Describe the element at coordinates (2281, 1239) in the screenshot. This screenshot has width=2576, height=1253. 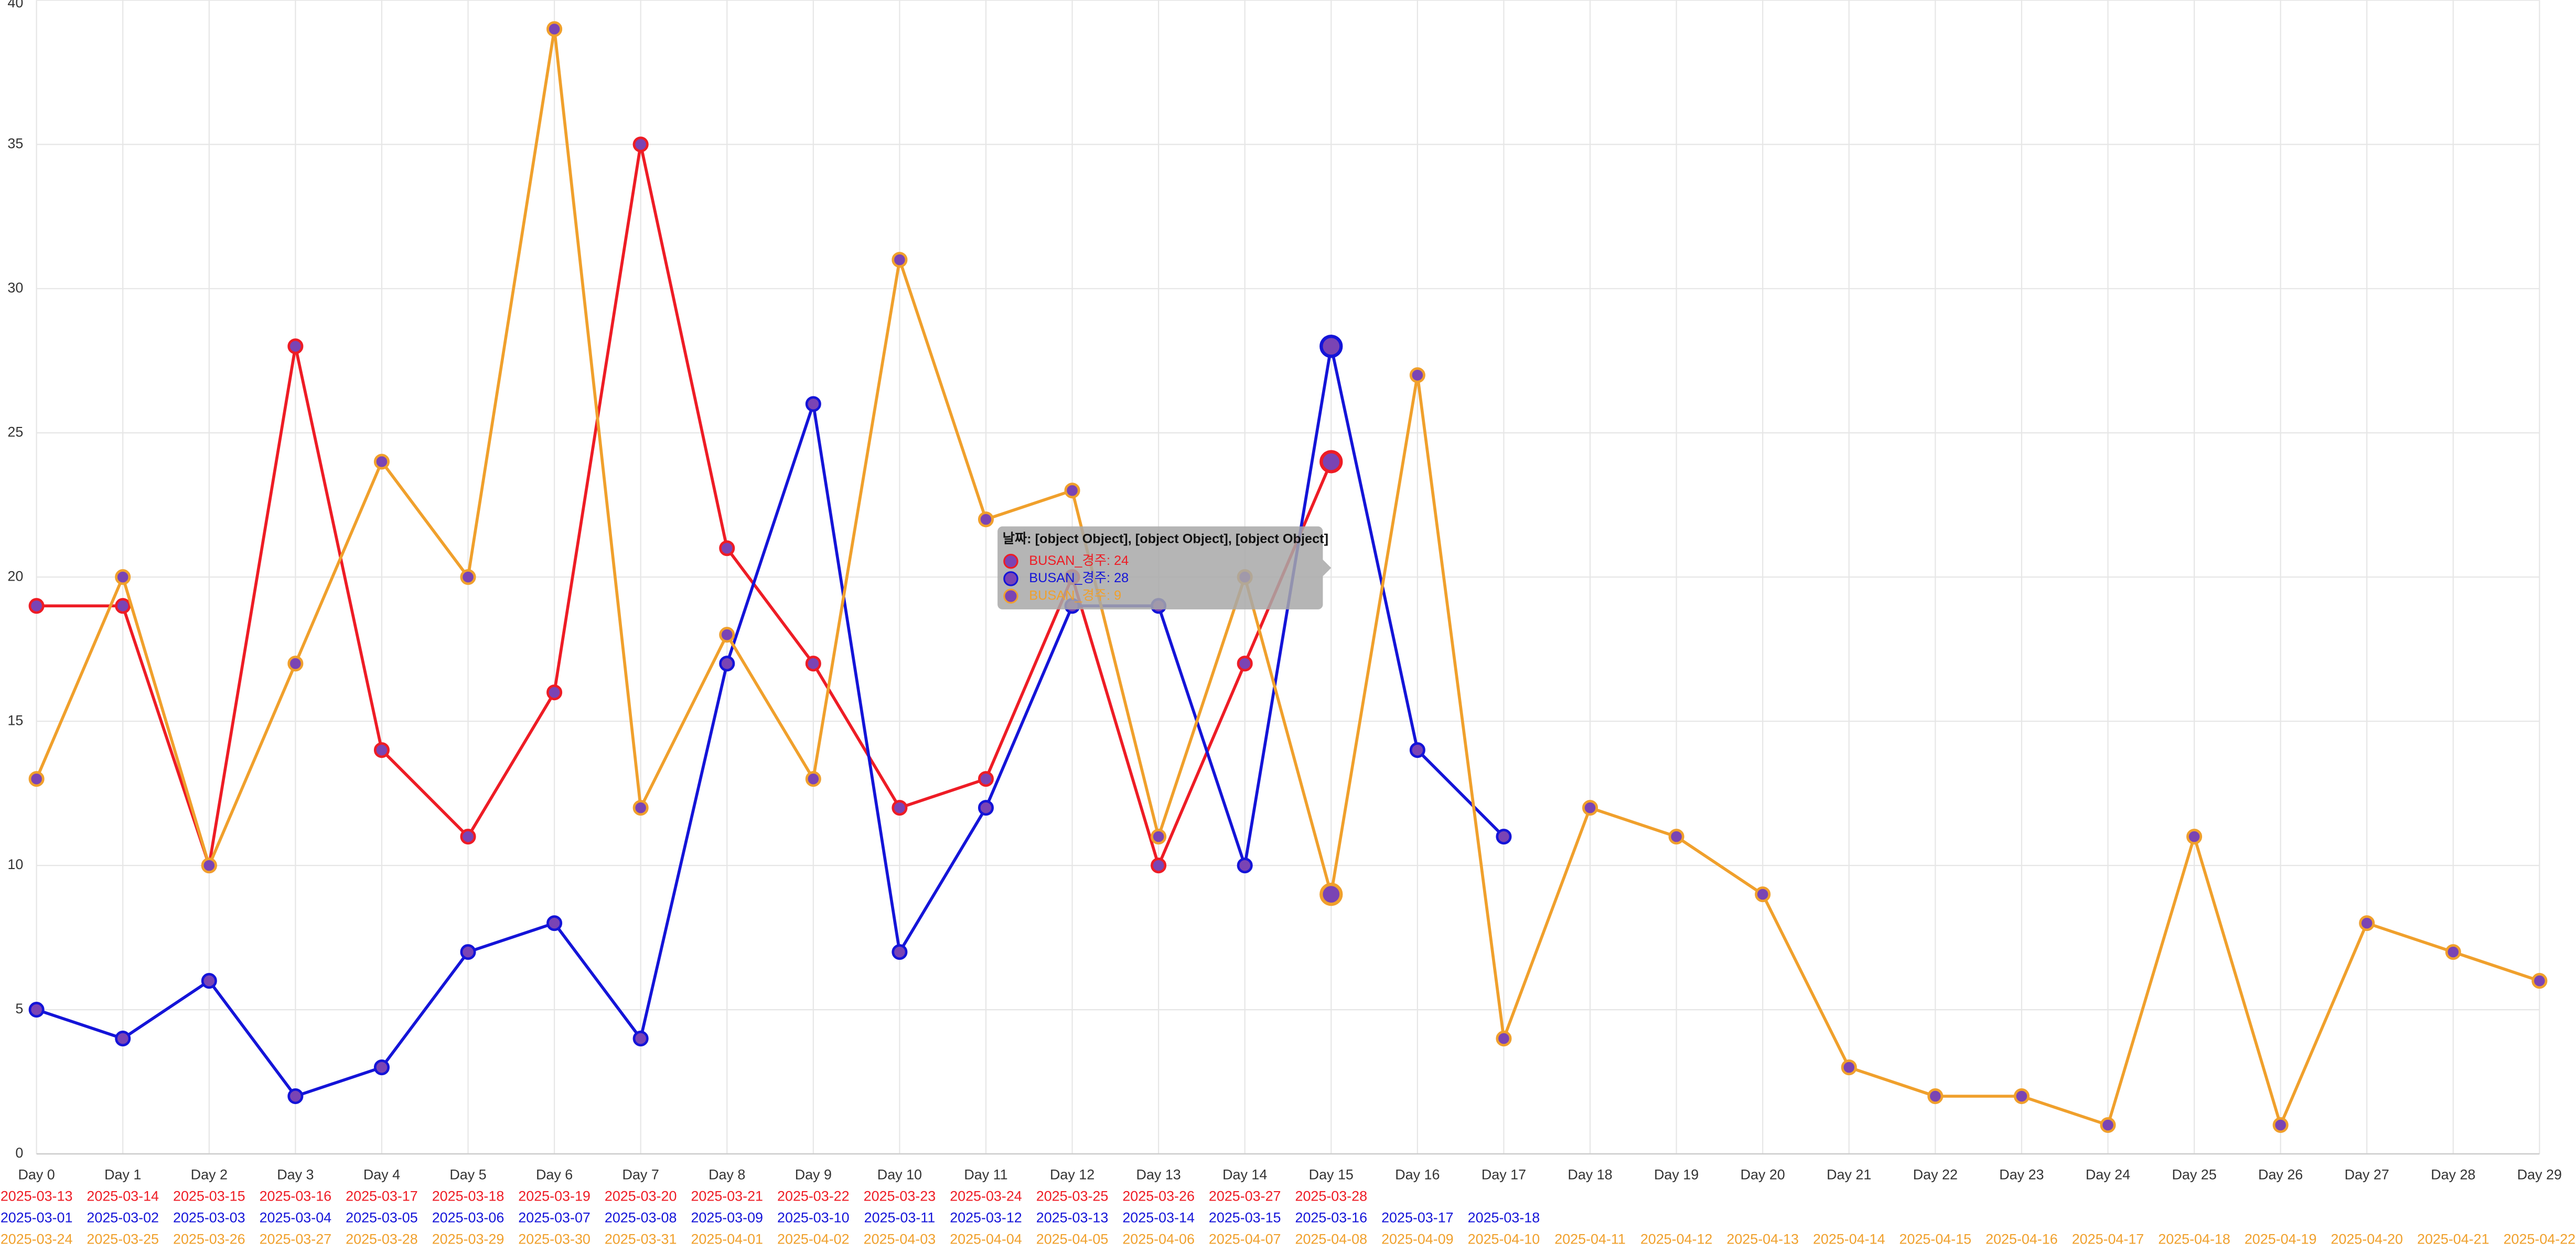
I see `date-label: 2025-04-19` at that location.